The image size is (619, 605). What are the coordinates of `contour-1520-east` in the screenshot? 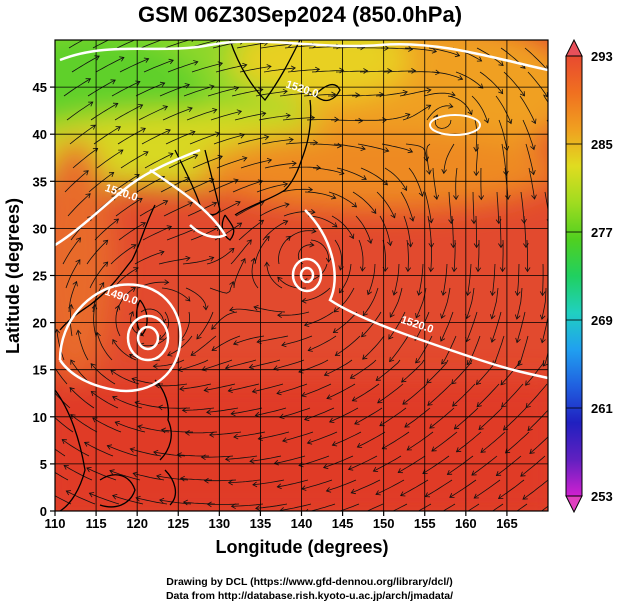 It's located at (426, 294).